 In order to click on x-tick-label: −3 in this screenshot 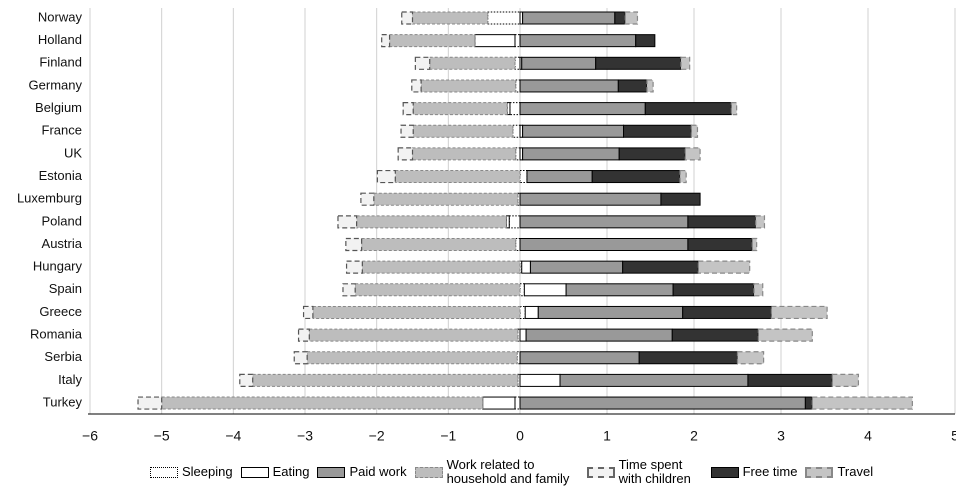, I will do `click(305, 436)`.